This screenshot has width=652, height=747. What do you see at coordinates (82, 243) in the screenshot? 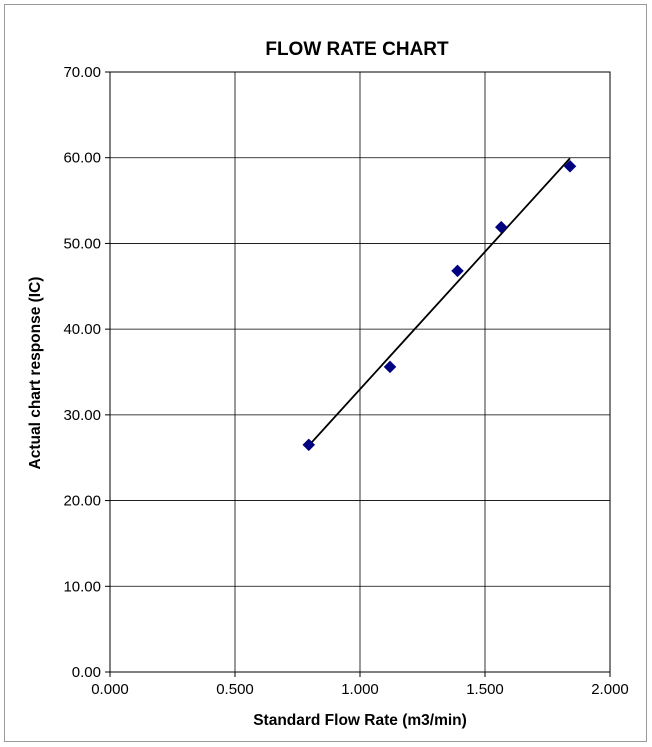
I see `y-tick-label: 50.00` at bounding box center [82, 243].